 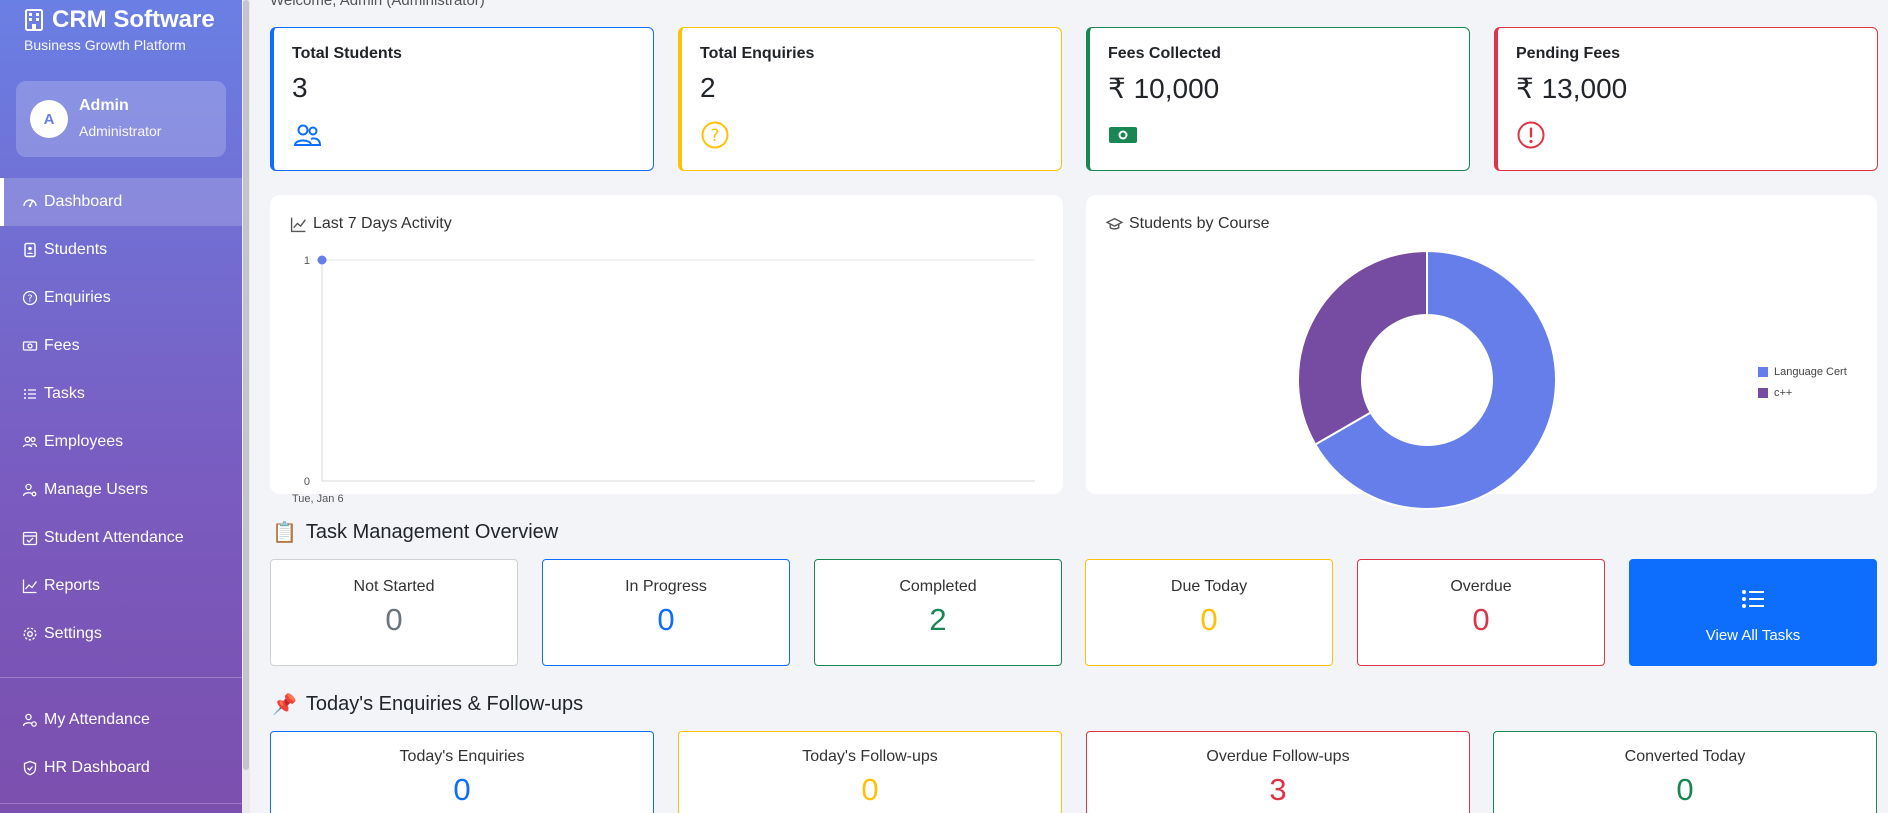 I want to click on course-title: Students by Course, so click(x=1199, y=223).